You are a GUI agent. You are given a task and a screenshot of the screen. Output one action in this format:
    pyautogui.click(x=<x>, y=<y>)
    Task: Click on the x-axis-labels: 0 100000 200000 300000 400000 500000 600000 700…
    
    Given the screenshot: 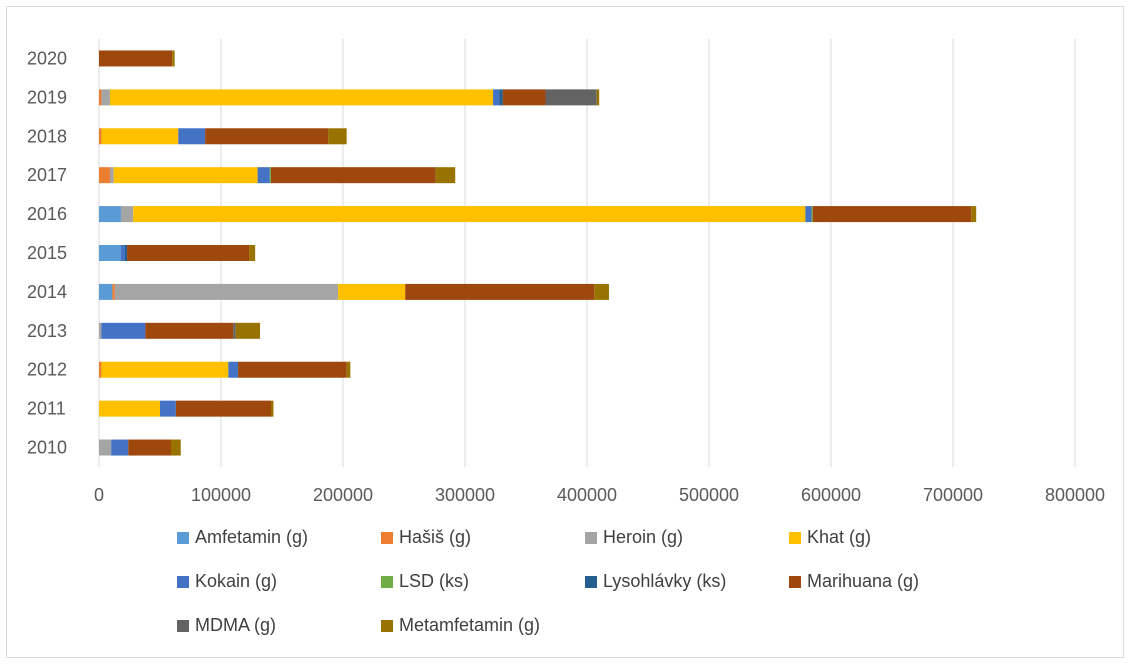 What is the action you would take?
    pyautogui.click(x=599, y=495)
    